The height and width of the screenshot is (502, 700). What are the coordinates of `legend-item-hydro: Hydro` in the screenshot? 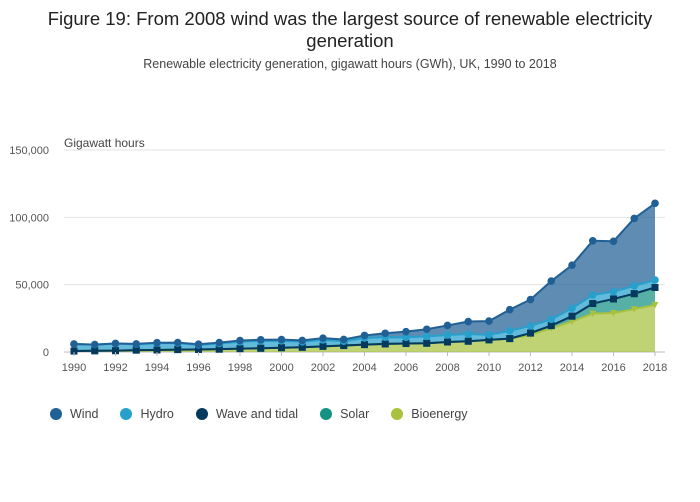 It's located at (147, 414).